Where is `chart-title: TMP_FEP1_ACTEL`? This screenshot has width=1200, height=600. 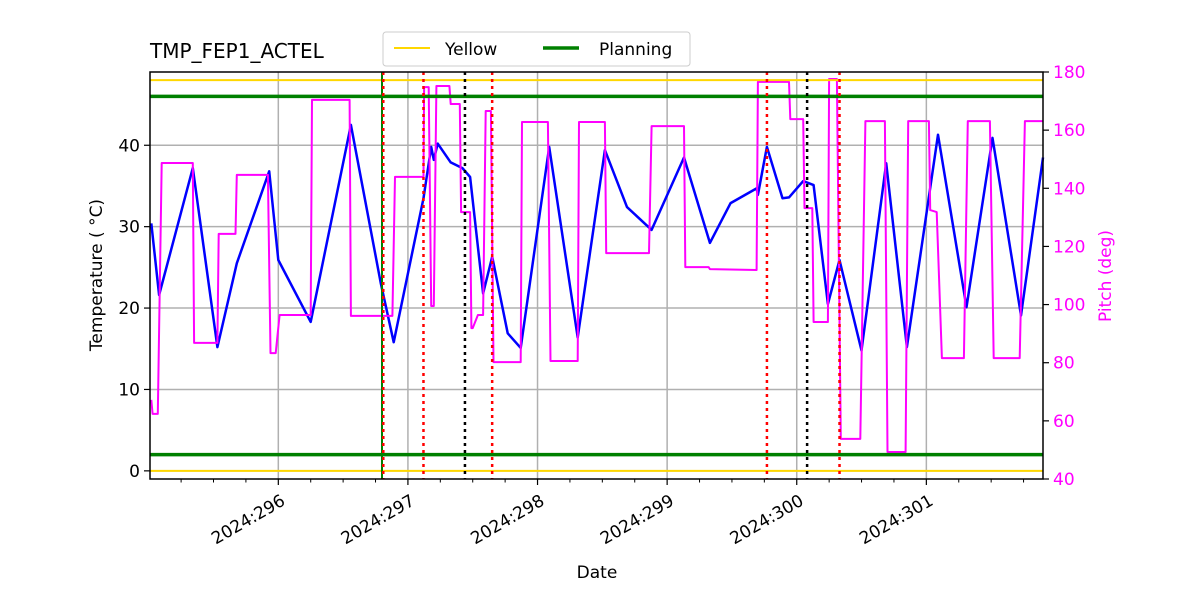 chart-title: TMP_FEP1_ACTEL is located at coordinates (237, 51).